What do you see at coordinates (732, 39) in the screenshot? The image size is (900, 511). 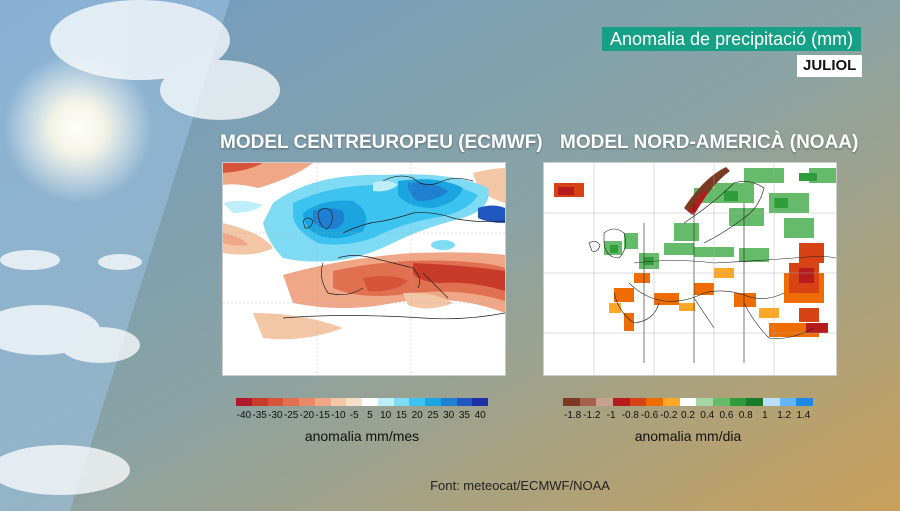 I see `page-title: Anomalia de precipitació (mm)` at bounding box center [732, 39].